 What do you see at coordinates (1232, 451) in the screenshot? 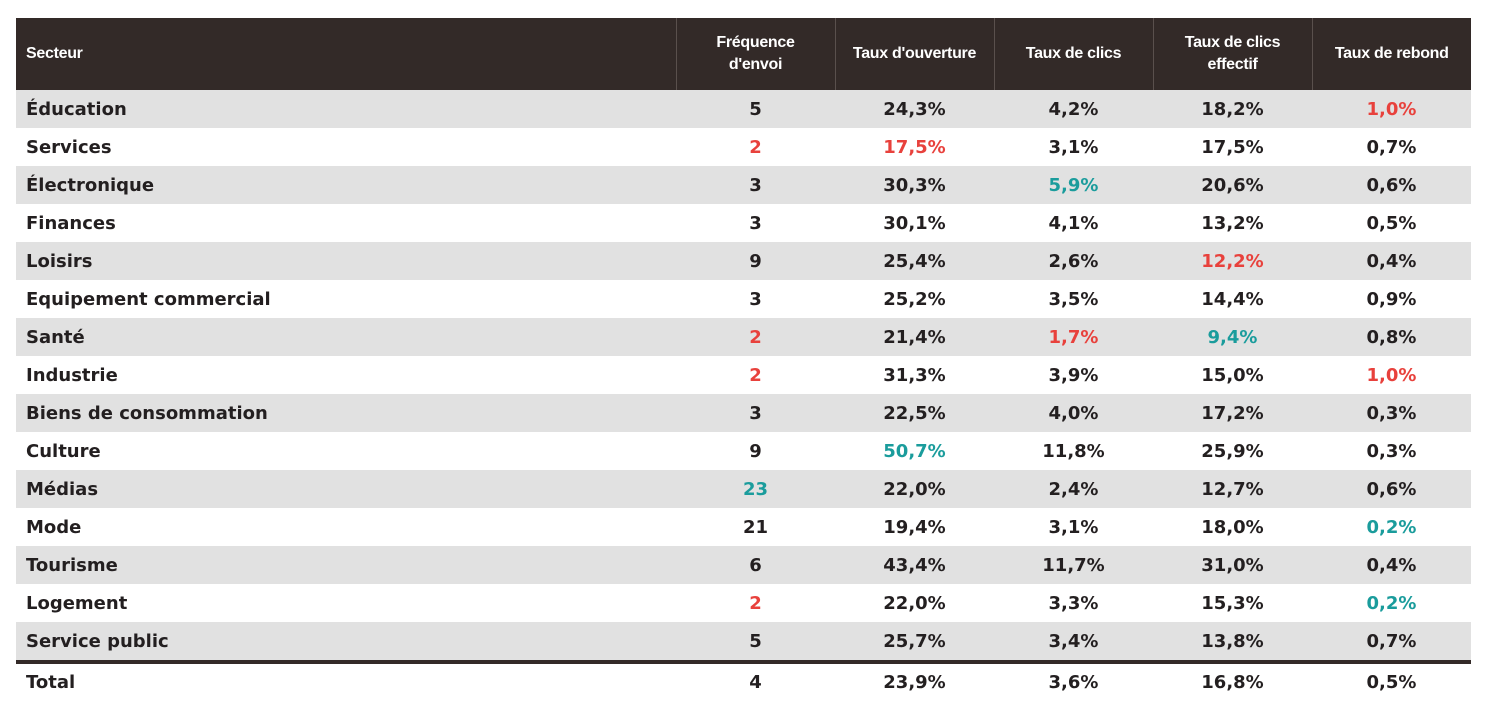
I see `cell-taux-clics-effectif: 25,9%` at bounding box center [1232, 451].